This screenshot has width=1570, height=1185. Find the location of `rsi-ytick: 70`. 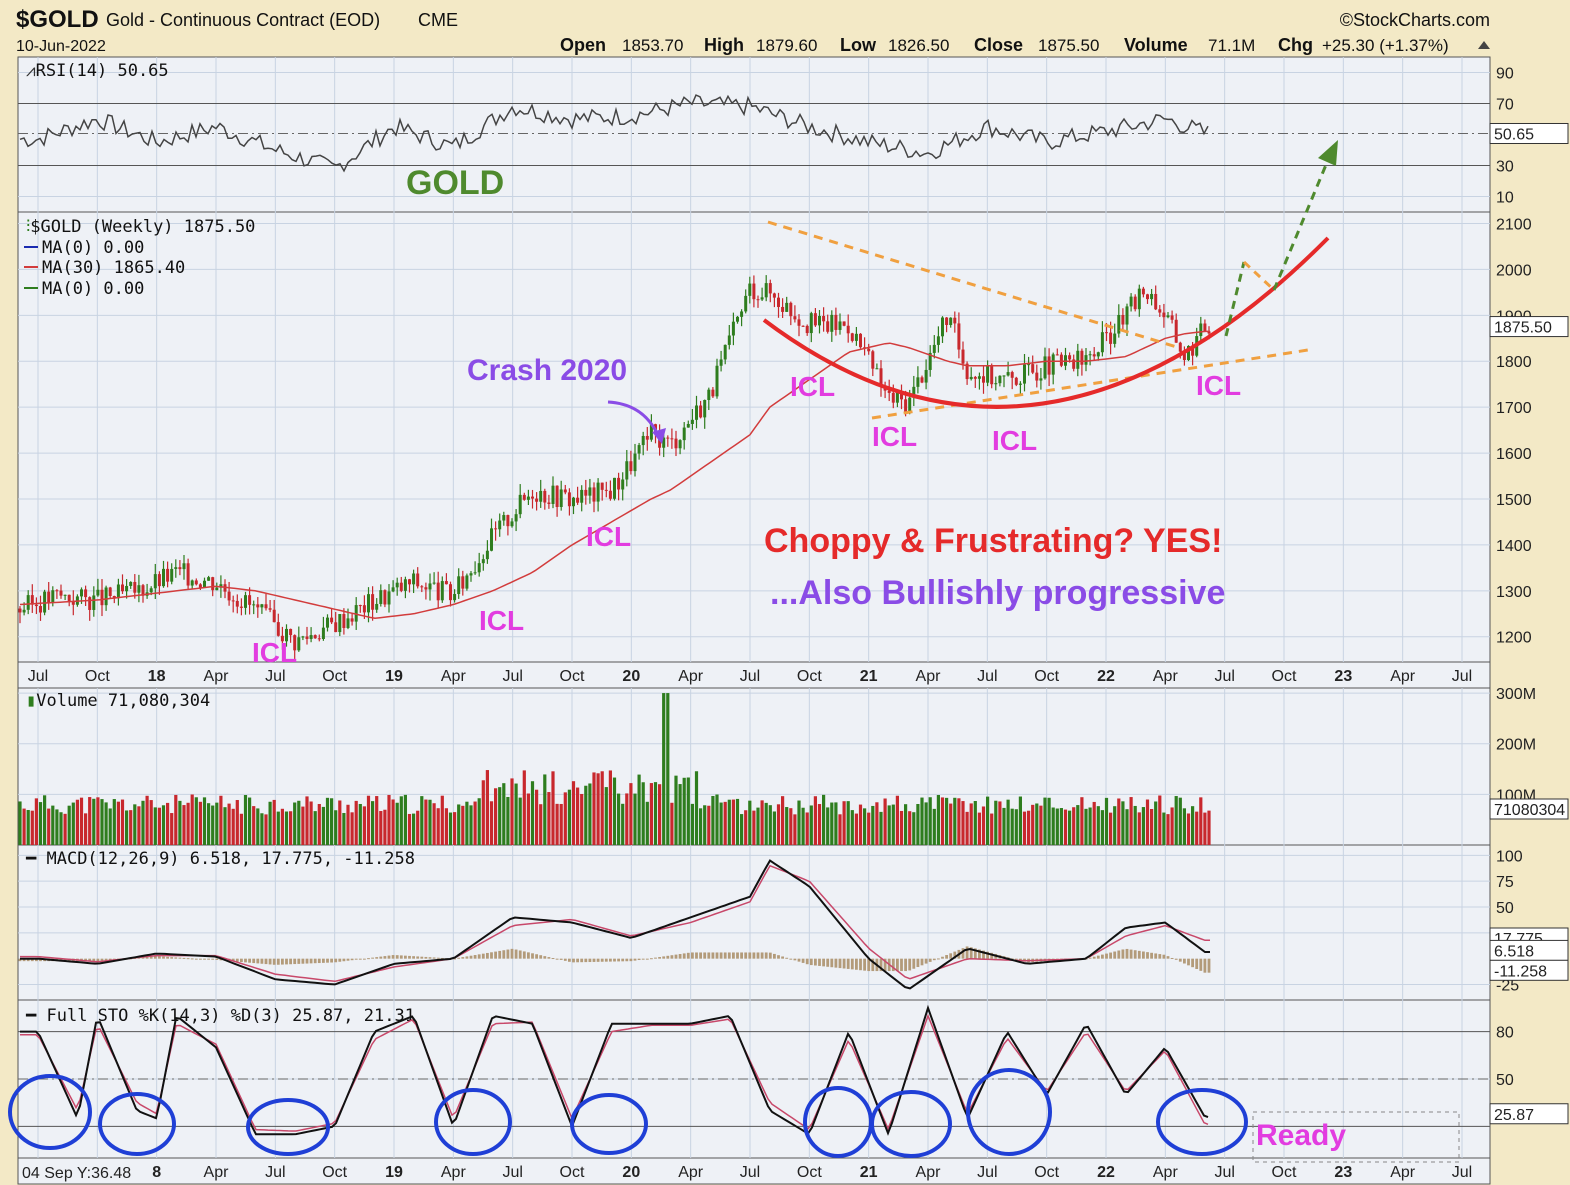

rsi-ytick: 70 is located at coordinates (1505, 105).